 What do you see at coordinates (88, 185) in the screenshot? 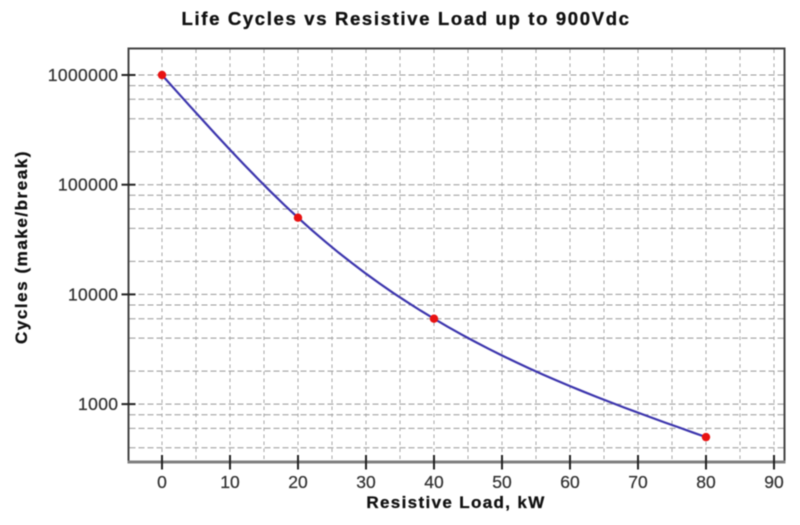
I see `svg-text: 100000` at bounding box center [88, 185].